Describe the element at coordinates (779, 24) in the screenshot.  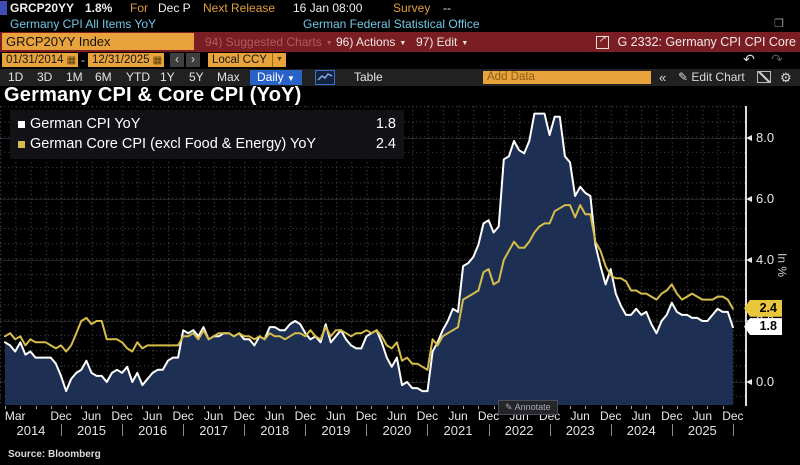
I see `window-icon: ❐` at that location.